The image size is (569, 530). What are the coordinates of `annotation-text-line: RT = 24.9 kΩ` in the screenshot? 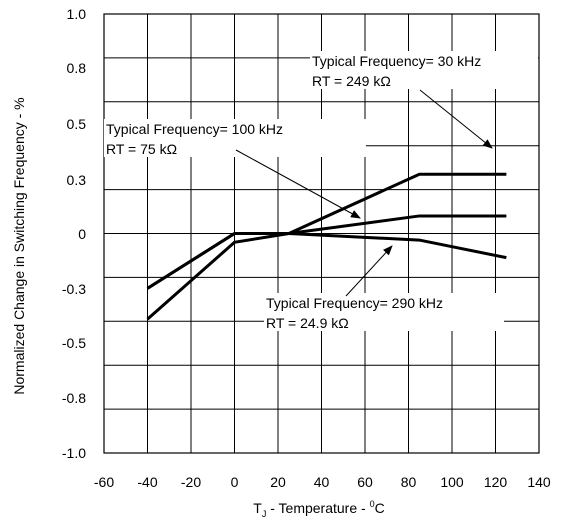 It's located at (307, 323).